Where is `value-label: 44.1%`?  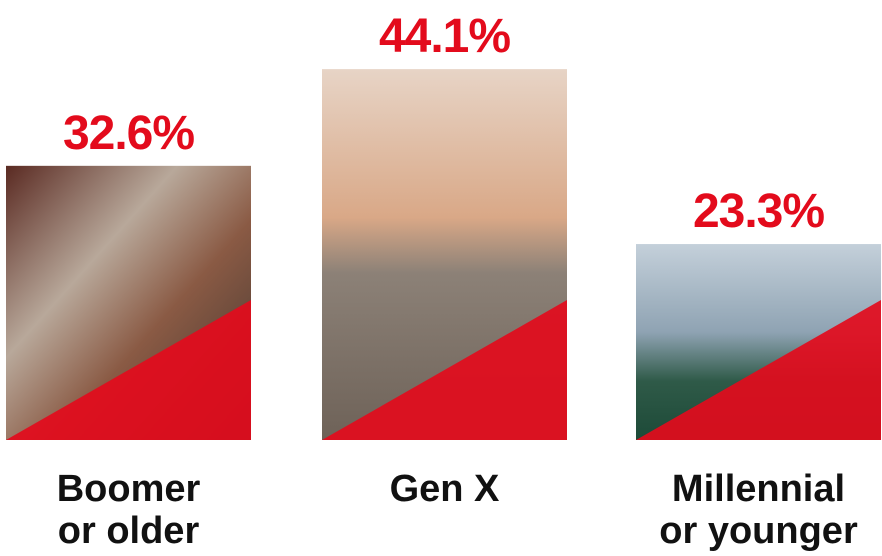
value-label: 44.1% is located at coordinates (444, 37).